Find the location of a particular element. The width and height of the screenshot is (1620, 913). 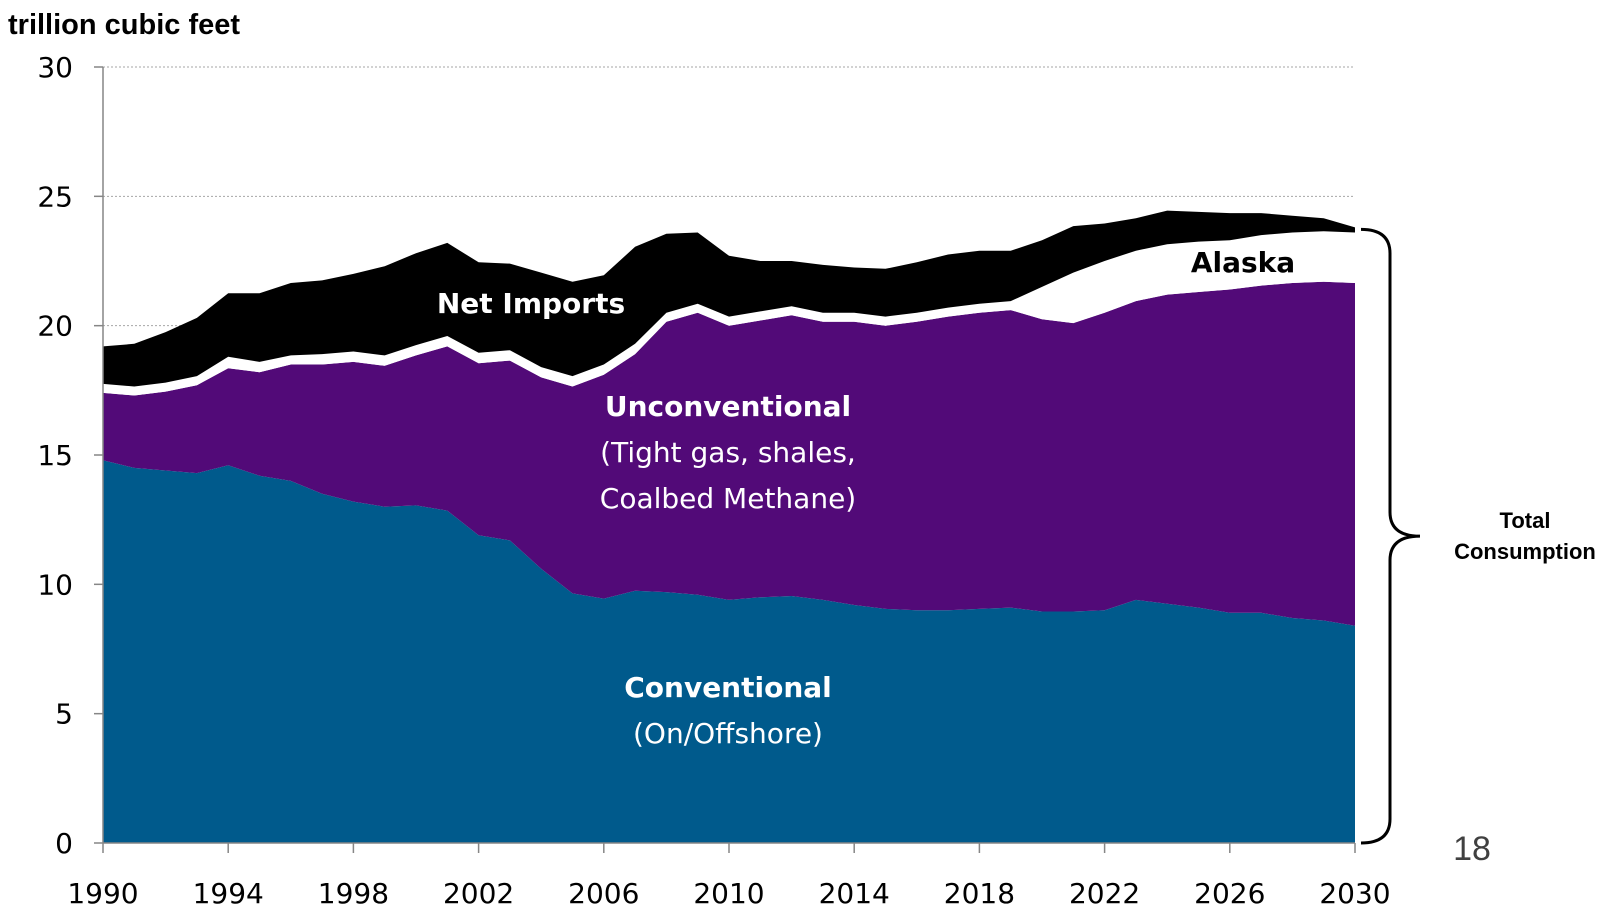

y-tick-label: 30 is located at coordinates (55, 67).